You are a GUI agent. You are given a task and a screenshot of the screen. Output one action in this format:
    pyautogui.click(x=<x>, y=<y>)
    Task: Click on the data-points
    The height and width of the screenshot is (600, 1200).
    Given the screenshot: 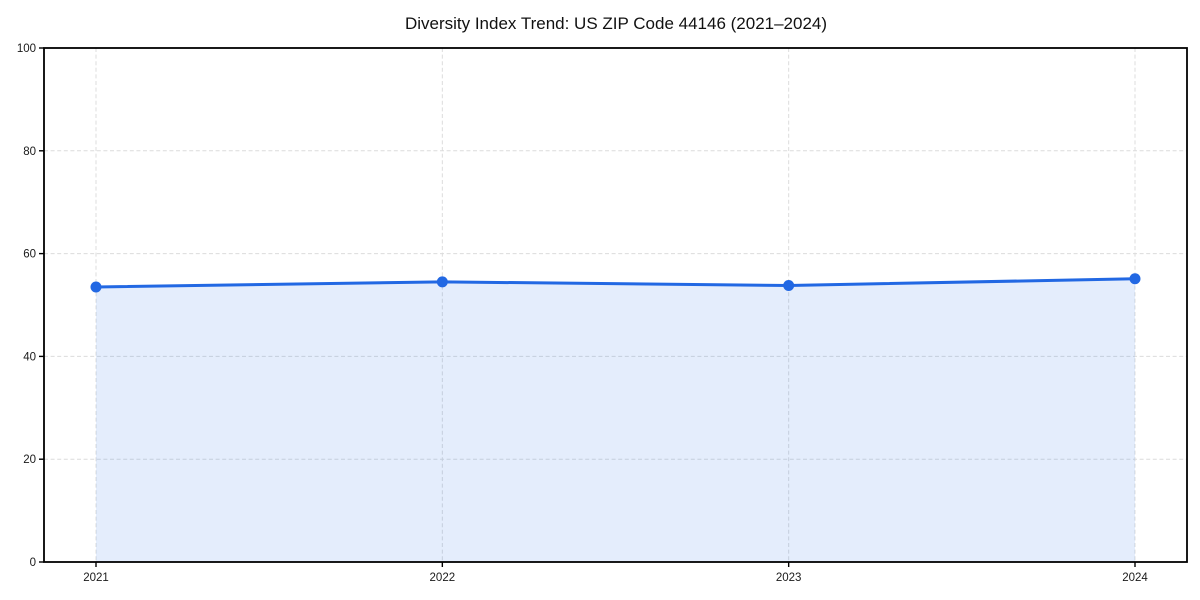 What is the action you would take?
    pyautogui.click(x=615, y=283)
    